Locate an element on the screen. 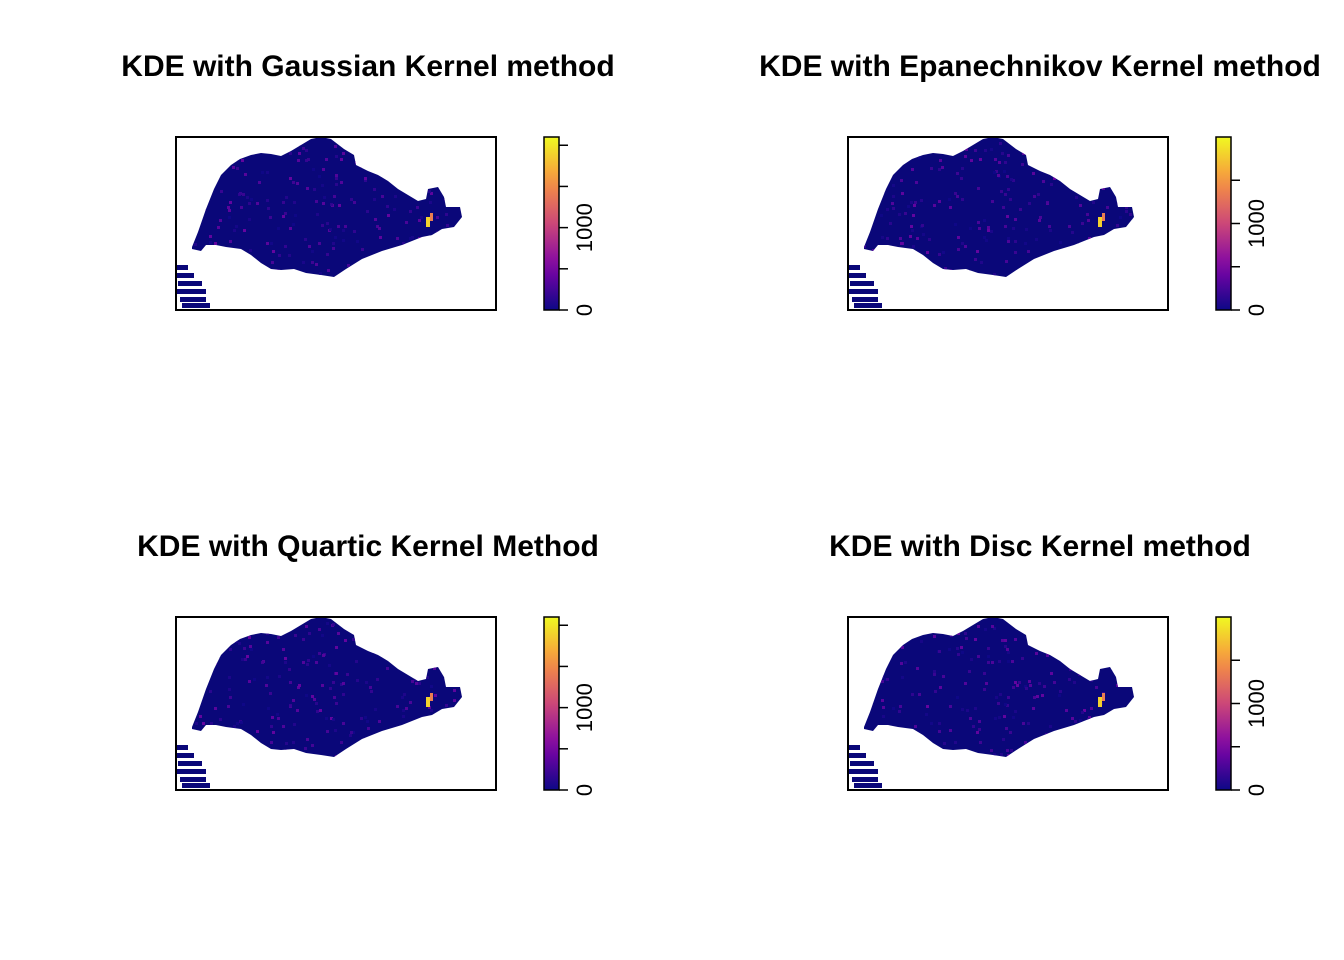 The height and width of the screenshot is (960, 1344). chart-svg: KDE with Epanechnikov Kernel method 0 1000 is located at coordinates (1040, 183).